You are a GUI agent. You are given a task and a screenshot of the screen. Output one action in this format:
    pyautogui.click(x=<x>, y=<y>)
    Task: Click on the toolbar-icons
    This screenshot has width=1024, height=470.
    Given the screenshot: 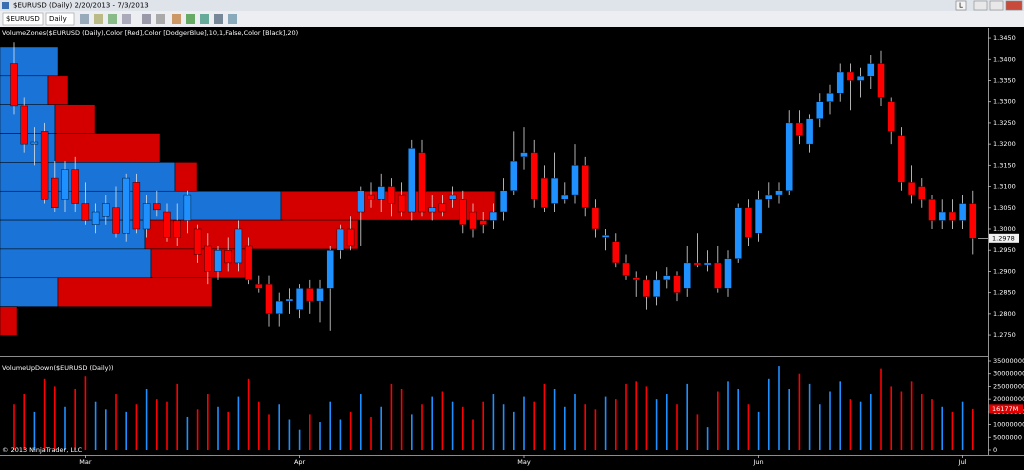 What is the action you would take?
    pyautogui.click(x=158, y=19)
    